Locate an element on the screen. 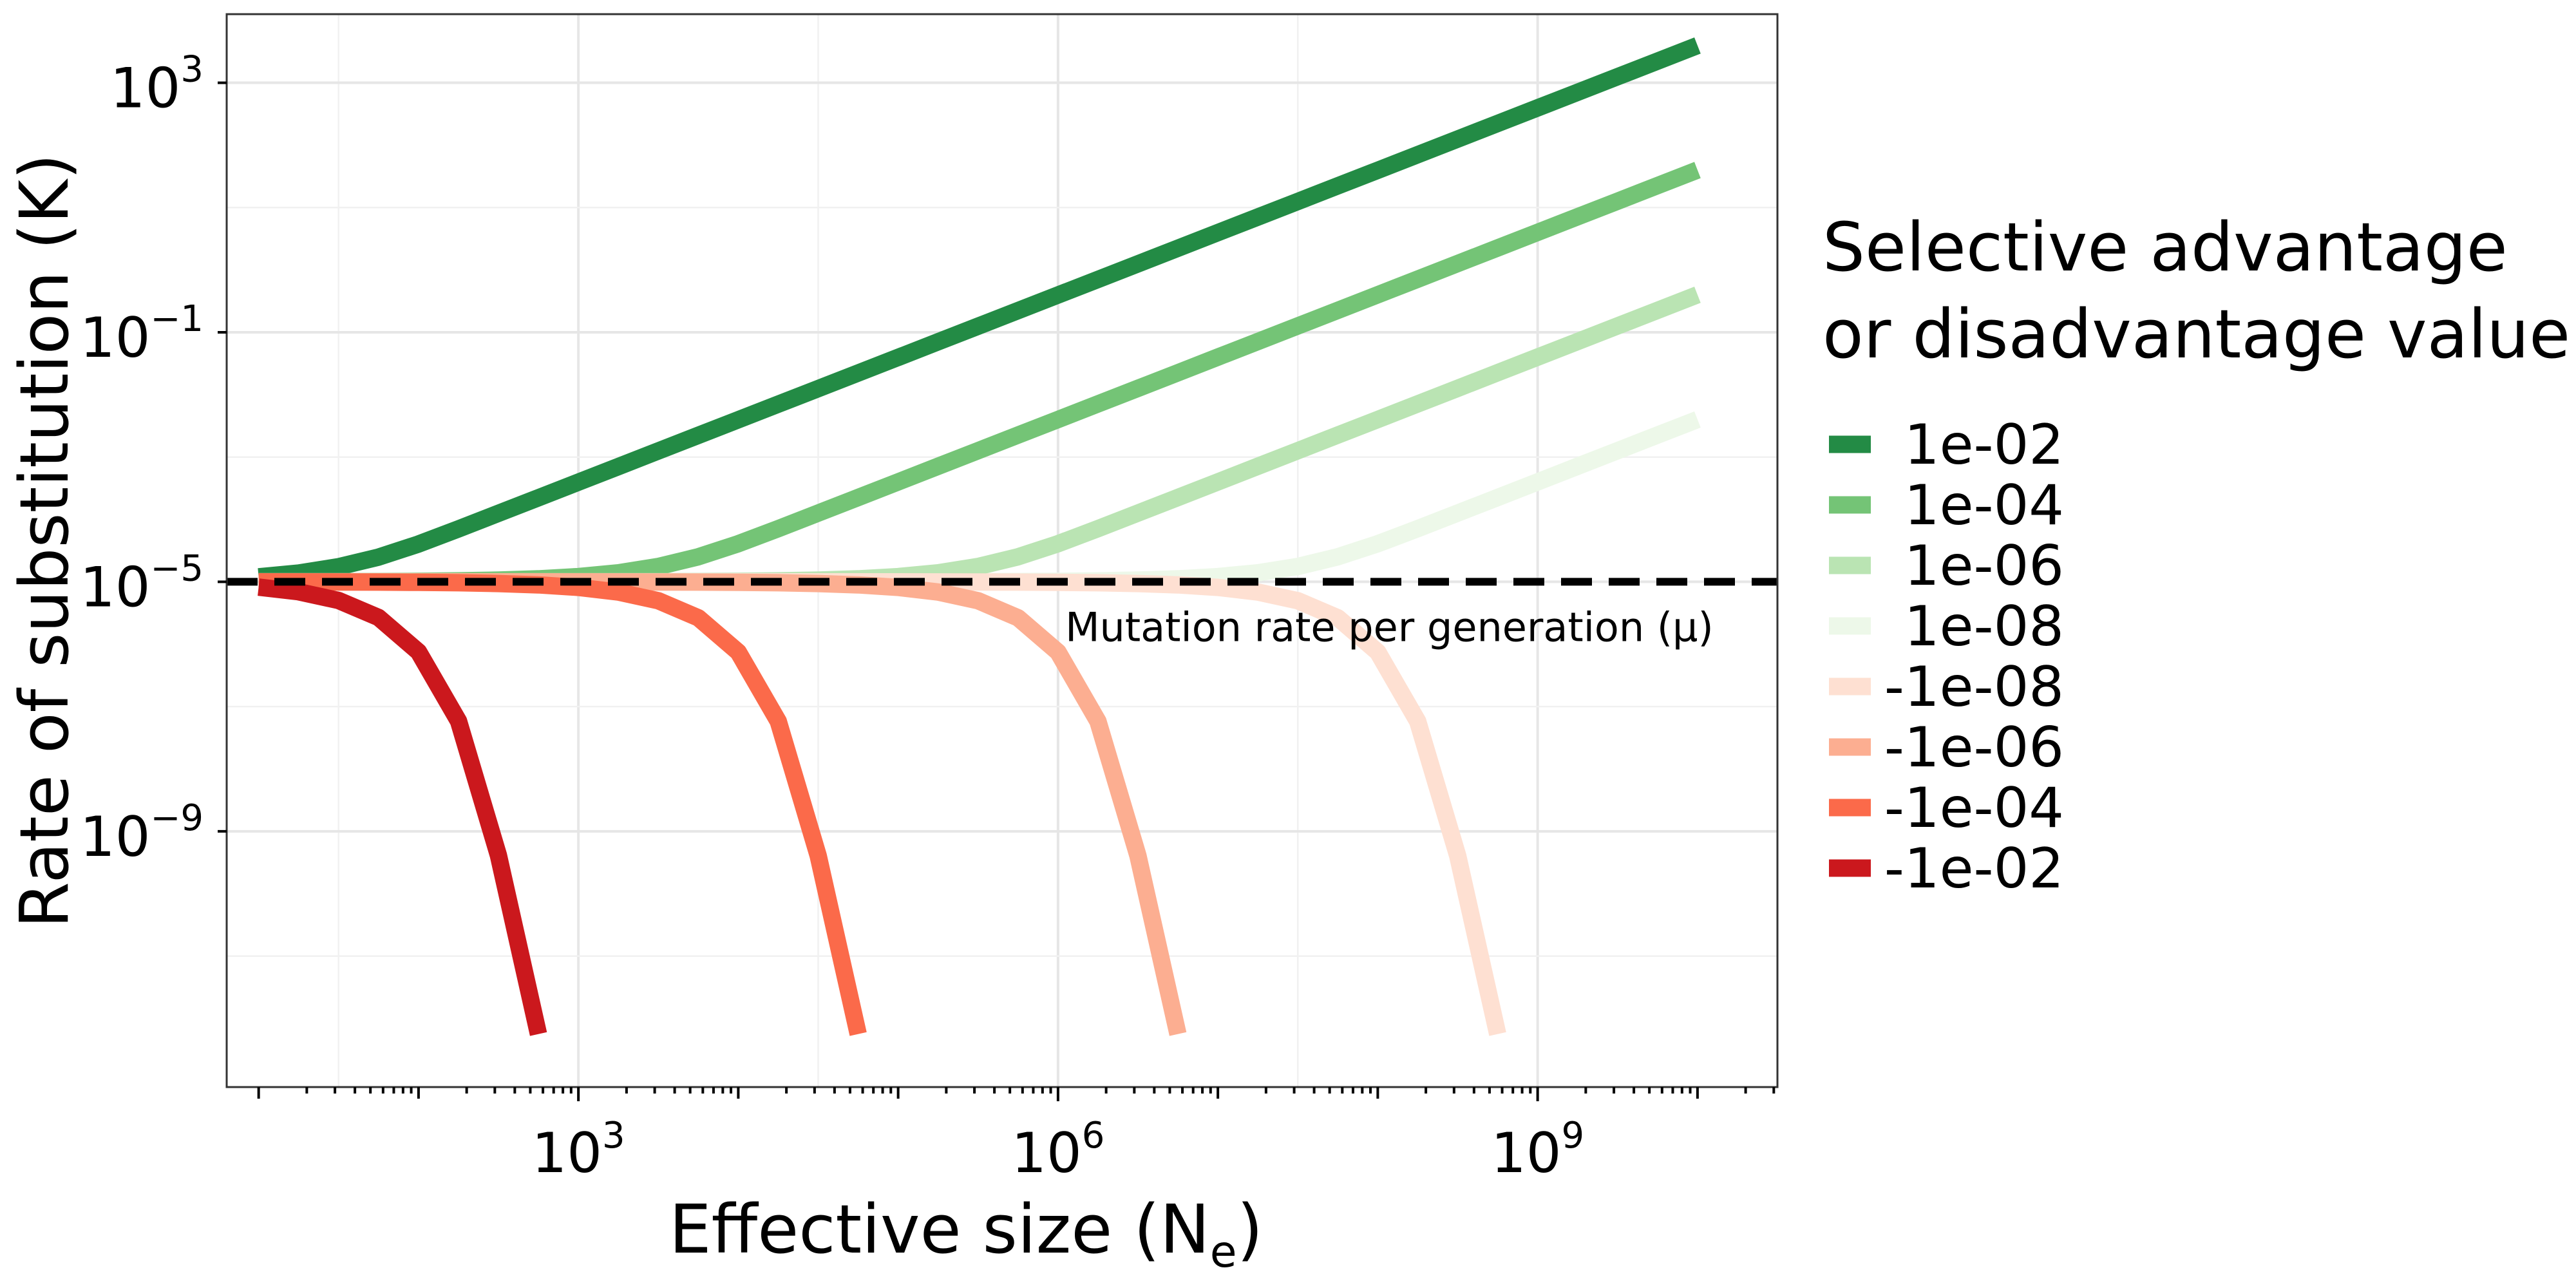 This screenshot has width=2576, height=1288. x-axis-label: Effective size (Ne) is located at coordinates (966, 1234).